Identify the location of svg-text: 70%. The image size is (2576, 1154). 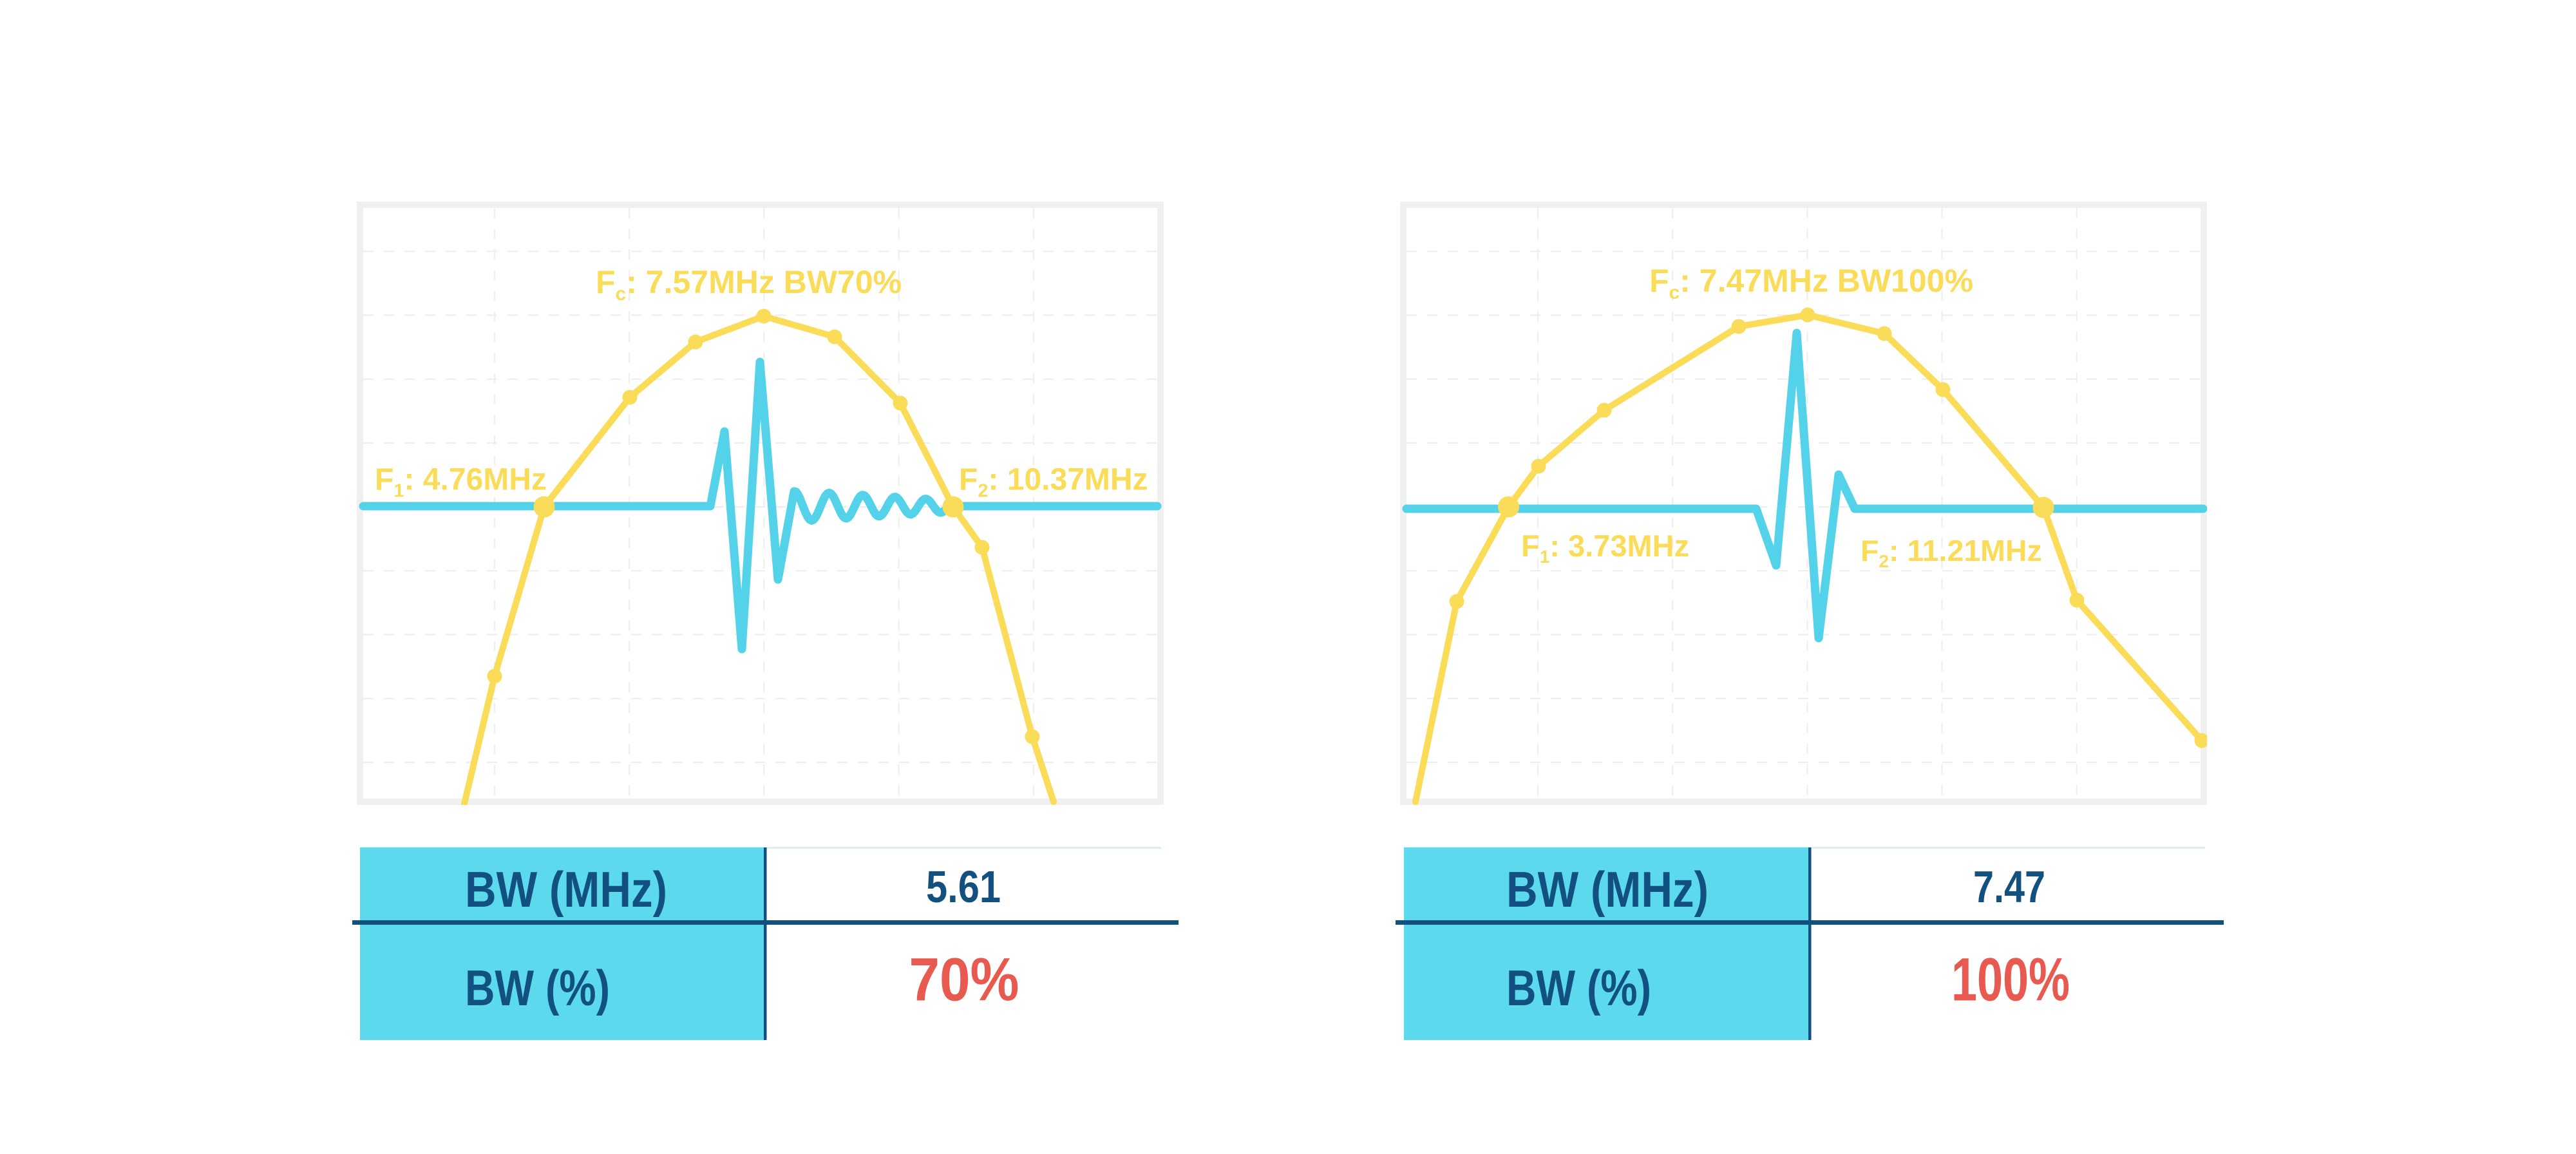
(964, 980).